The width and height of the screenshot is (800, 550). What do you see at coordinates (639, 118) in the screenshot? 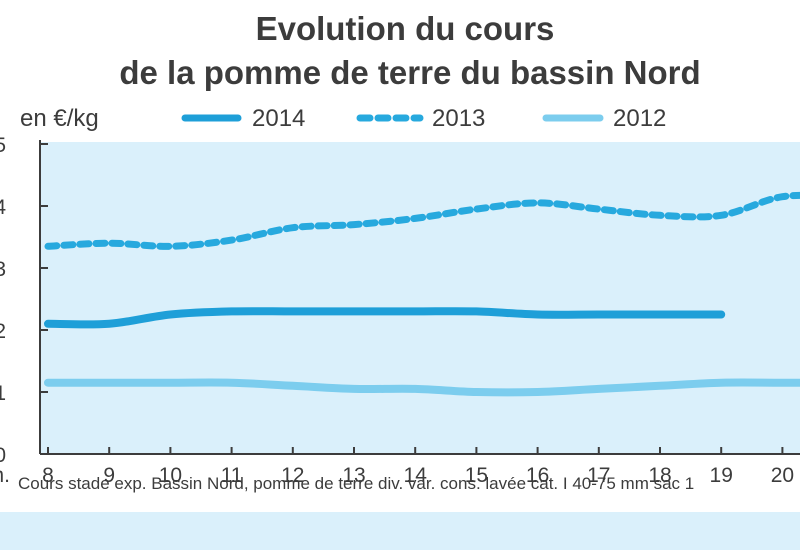
I see `legend-label-2012: 2012` at bounding box center [639, 118].